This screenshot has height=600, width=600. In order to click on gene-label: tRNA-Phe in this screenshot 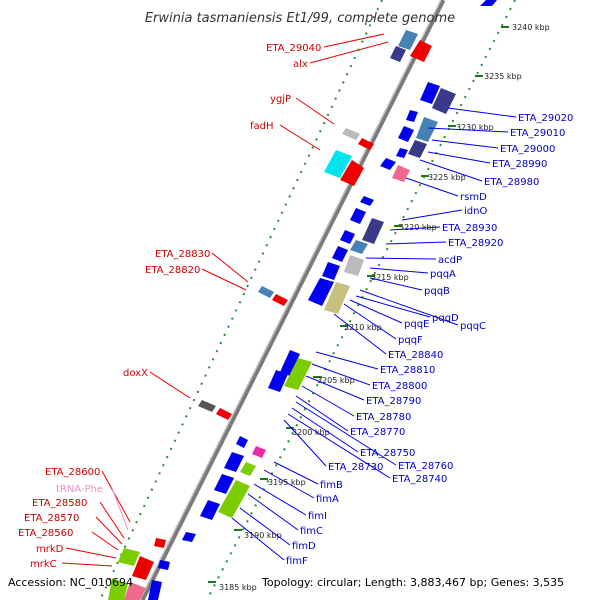, I will do `click(79, 489)`.